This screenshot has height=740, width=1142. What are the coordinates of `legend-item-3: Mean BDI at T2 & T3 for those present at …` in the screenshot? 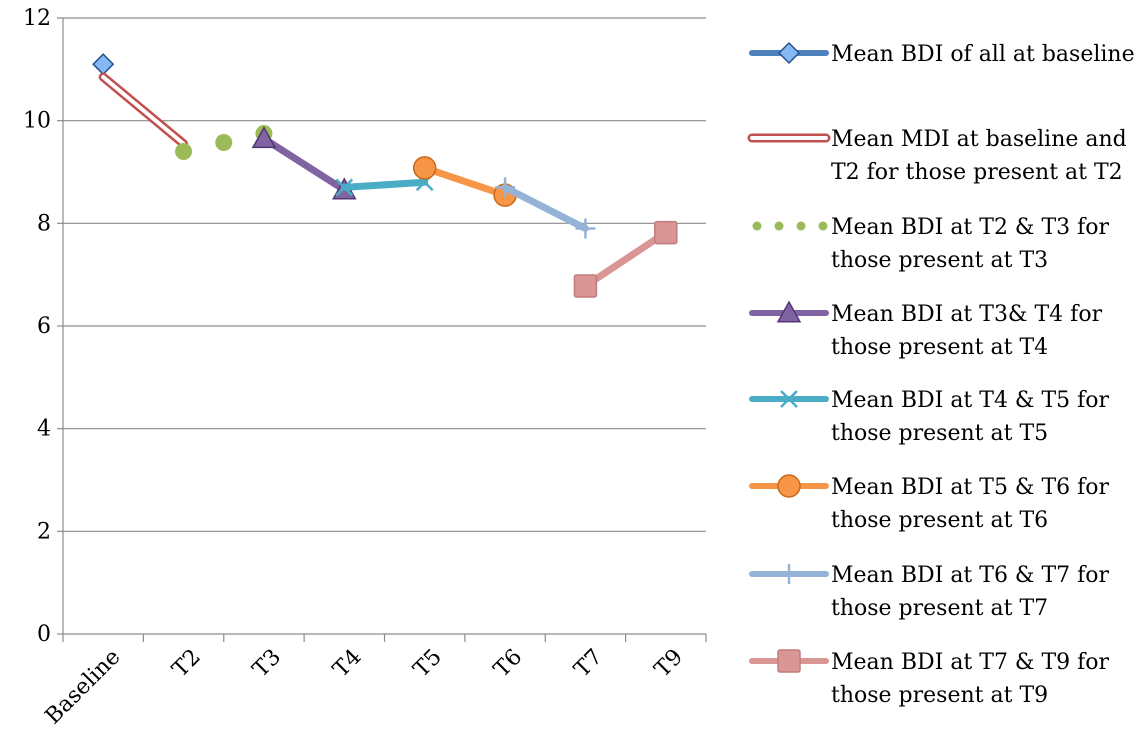 It's located at (931, 244).